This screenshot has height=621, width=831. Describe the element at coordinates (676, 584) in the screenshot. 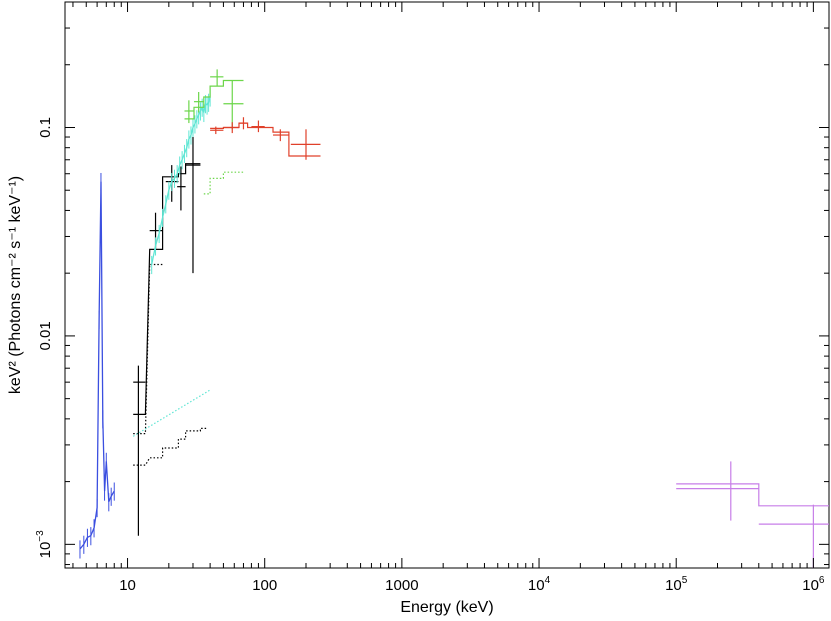

I see `x-tick-label: 10⁵` at that location.